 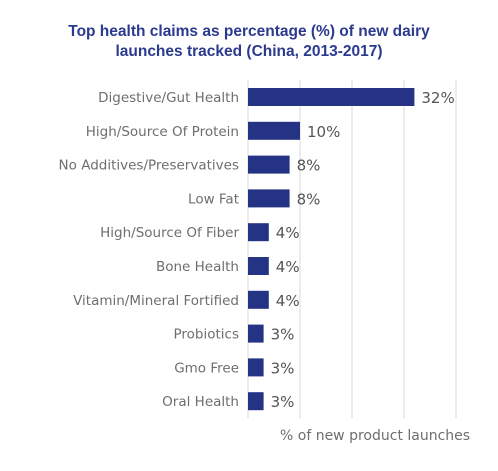 What do you see at coordinates (375, 436) in the screenshot?
I see `x-axis-label: % of new product launches` at bounding box center [375, 436].